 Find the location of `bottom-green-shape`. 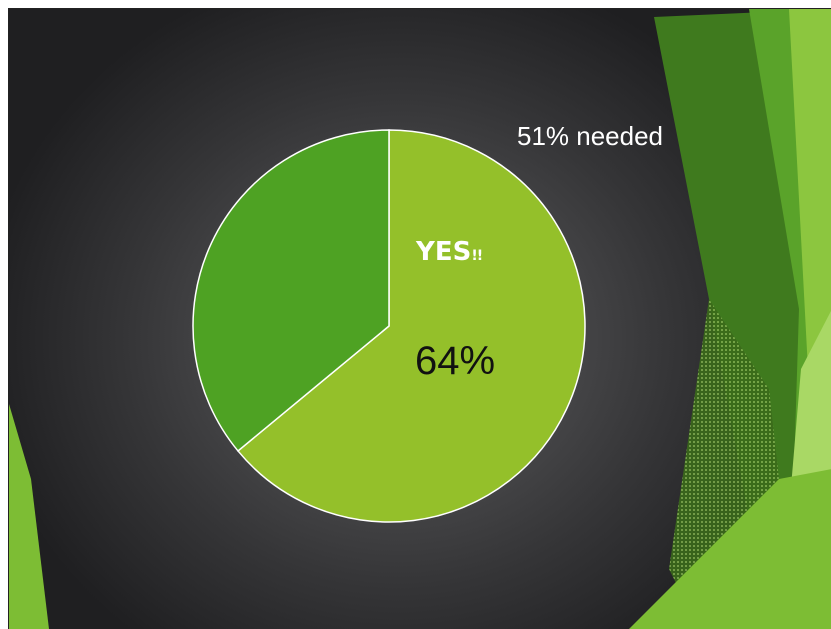

bottom-green-shape is located at coordinates (730, 549).